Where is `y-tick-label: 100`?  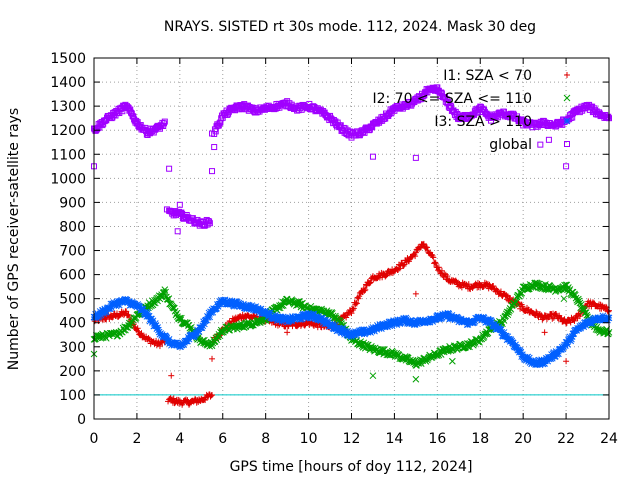
y-tick-label: 100 is located at coordinates (72, 396).